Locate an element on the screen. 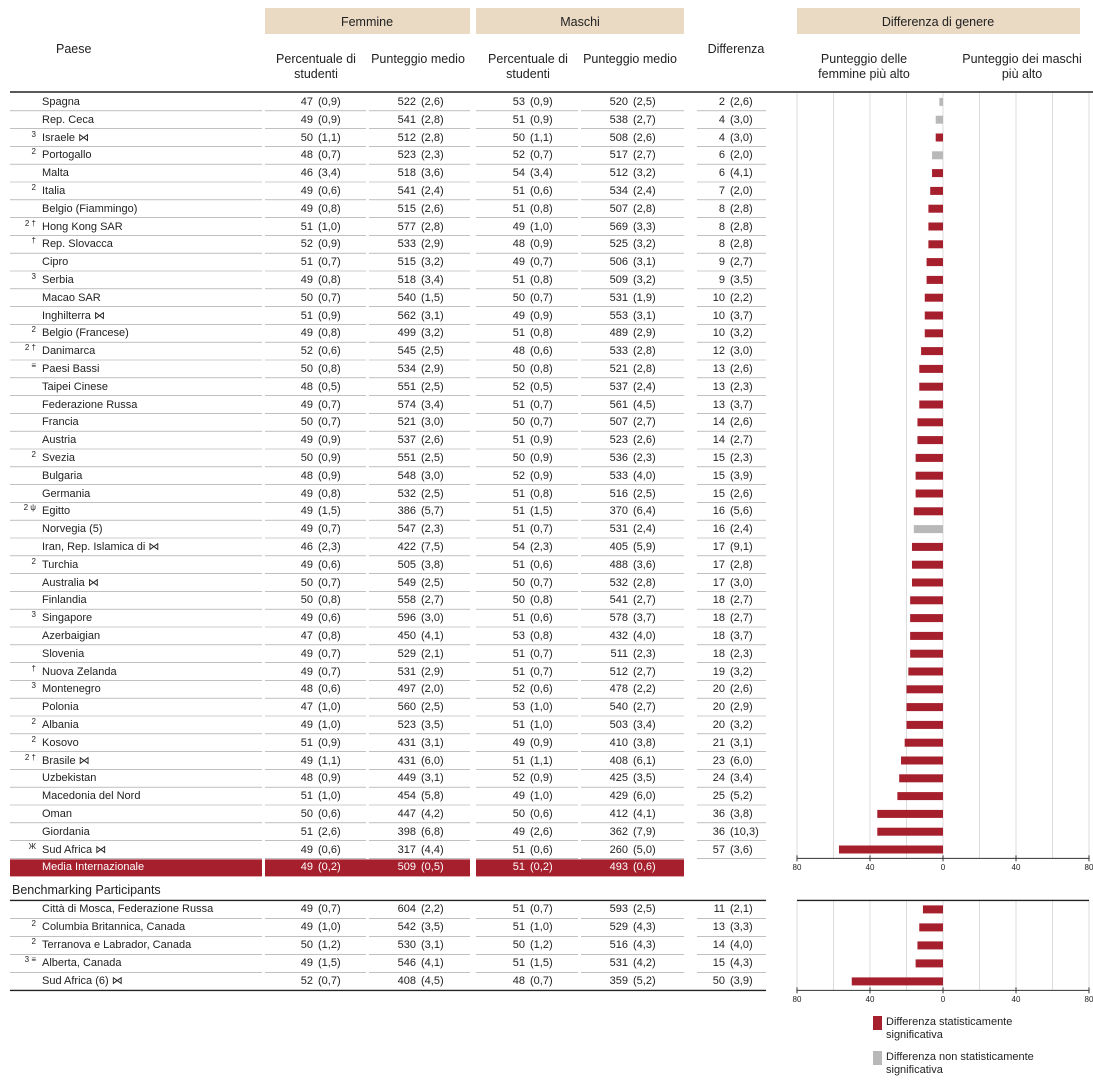 This screenshot has height=1081, width=1093. cell-value: 431 is located at coordinates (406, 742).